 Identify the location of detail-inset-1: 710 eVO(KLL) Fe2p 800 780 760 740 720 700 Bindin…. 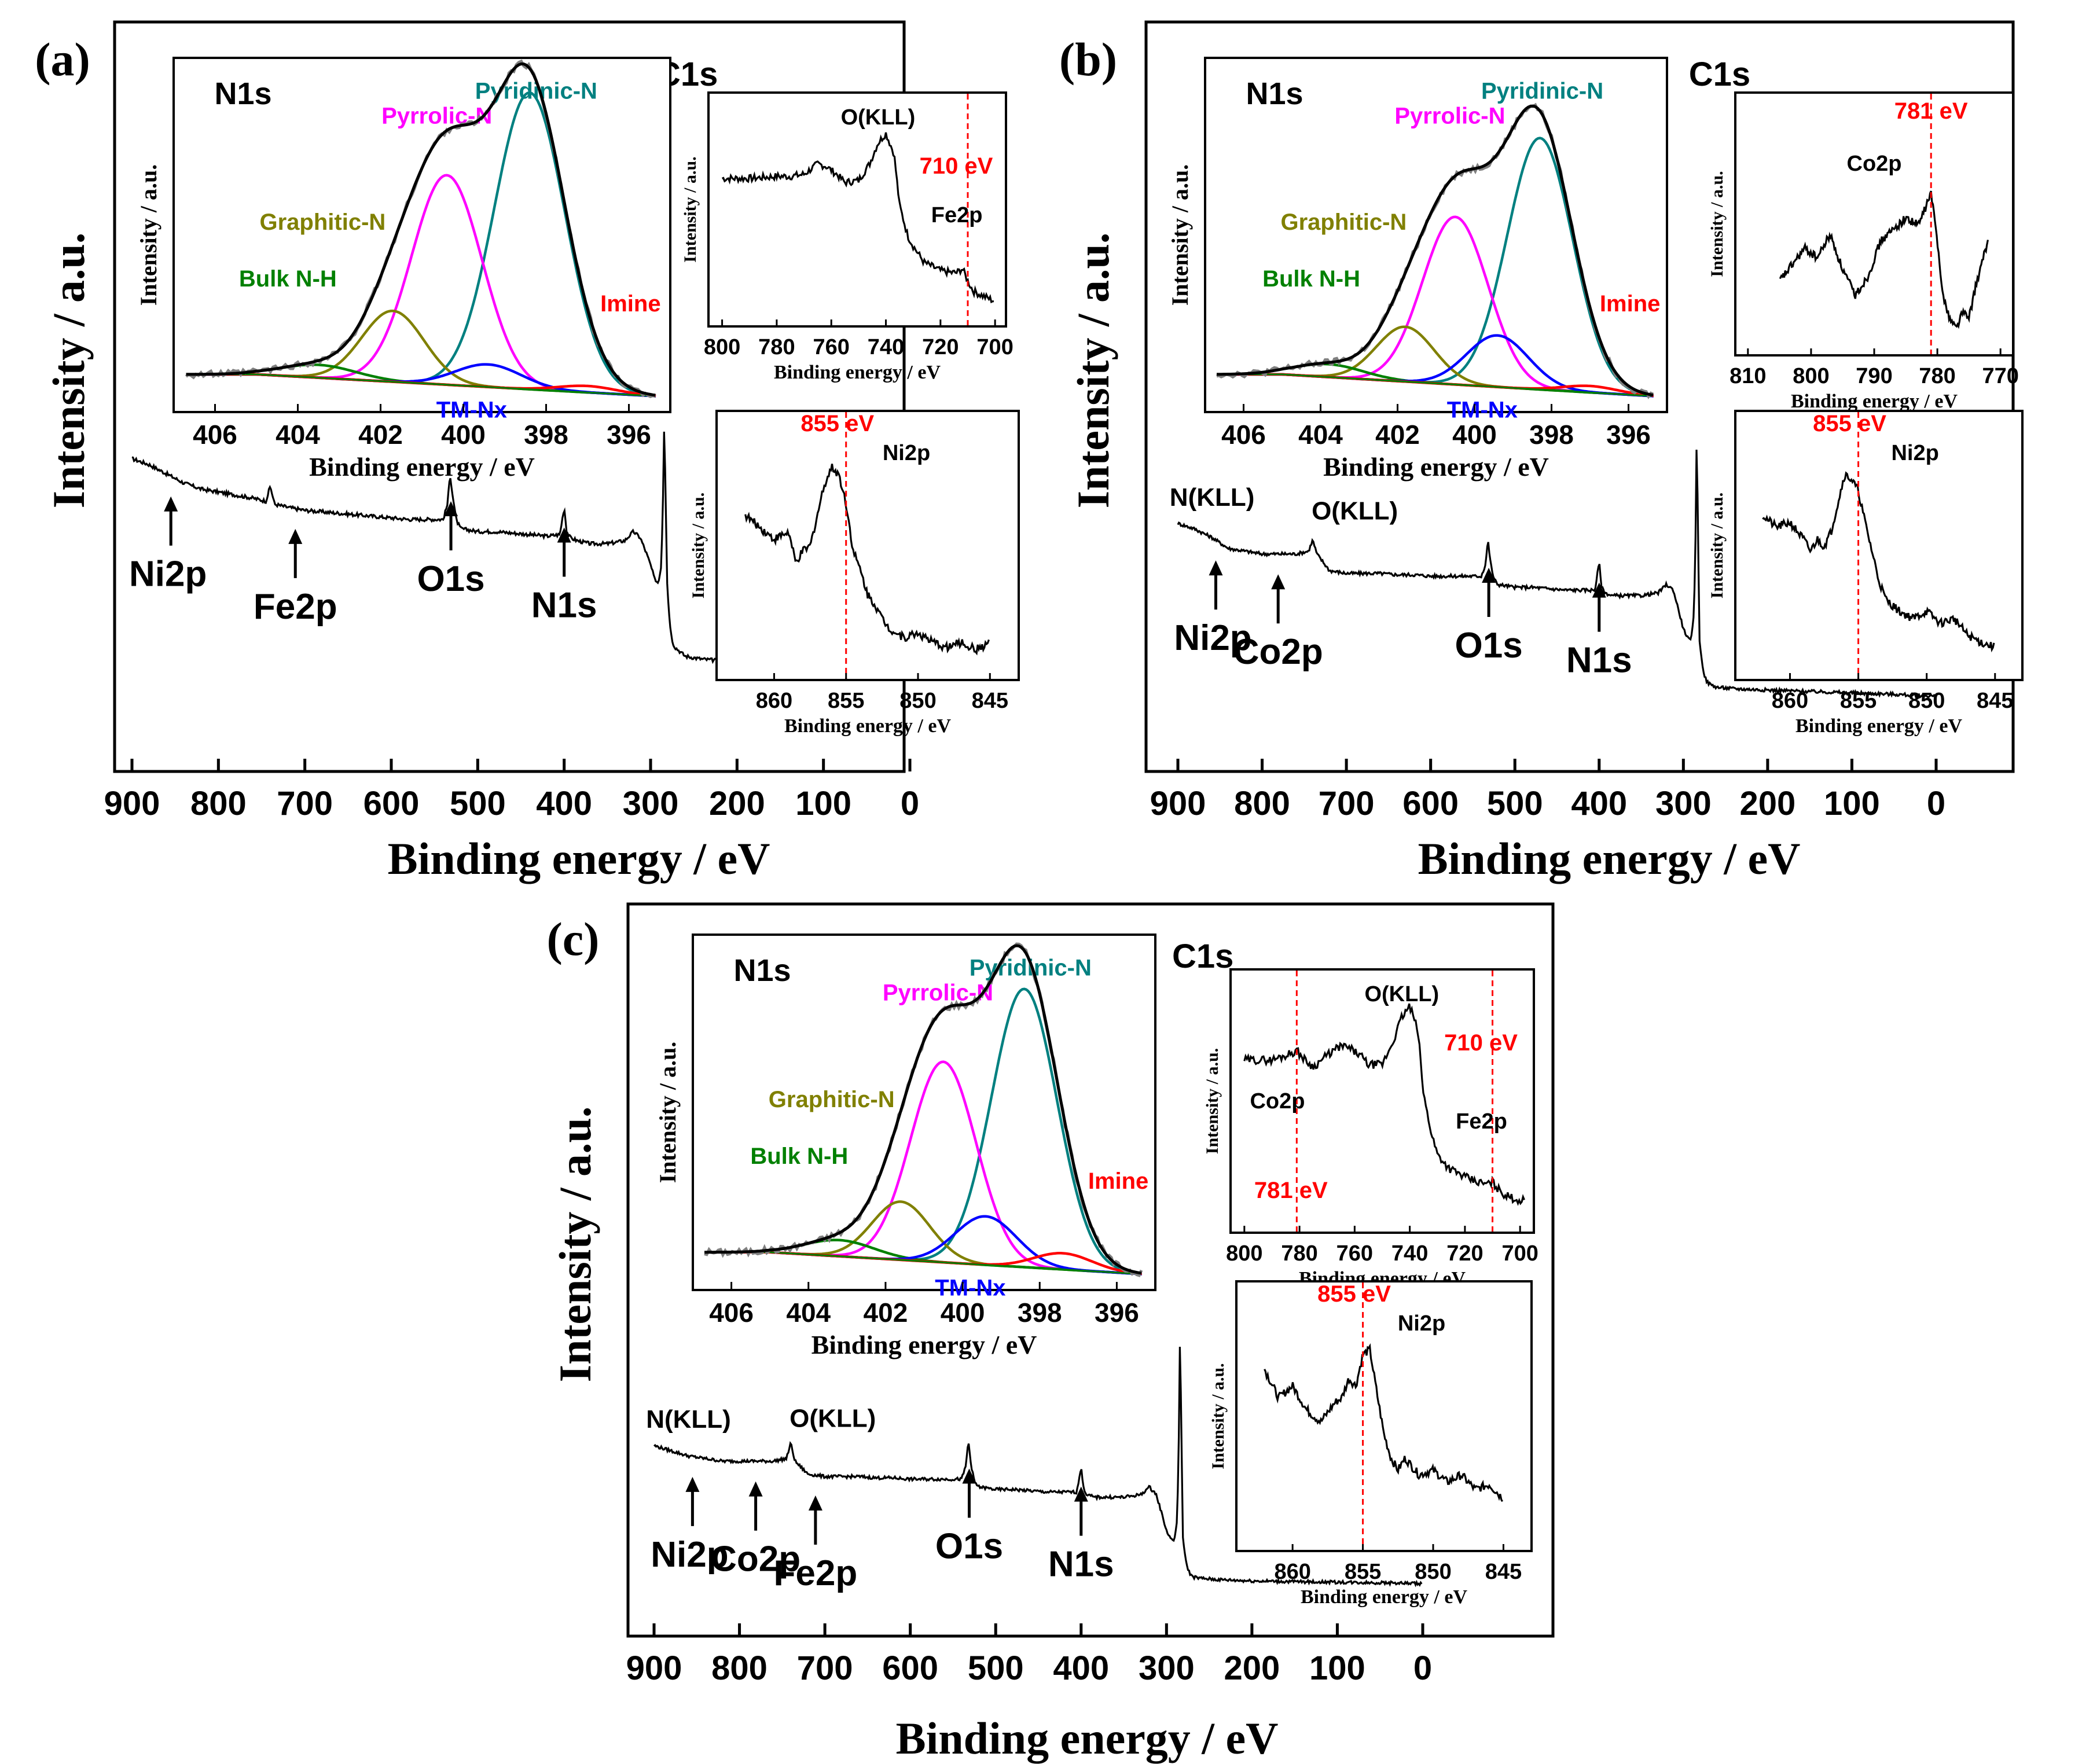
(847, 237).